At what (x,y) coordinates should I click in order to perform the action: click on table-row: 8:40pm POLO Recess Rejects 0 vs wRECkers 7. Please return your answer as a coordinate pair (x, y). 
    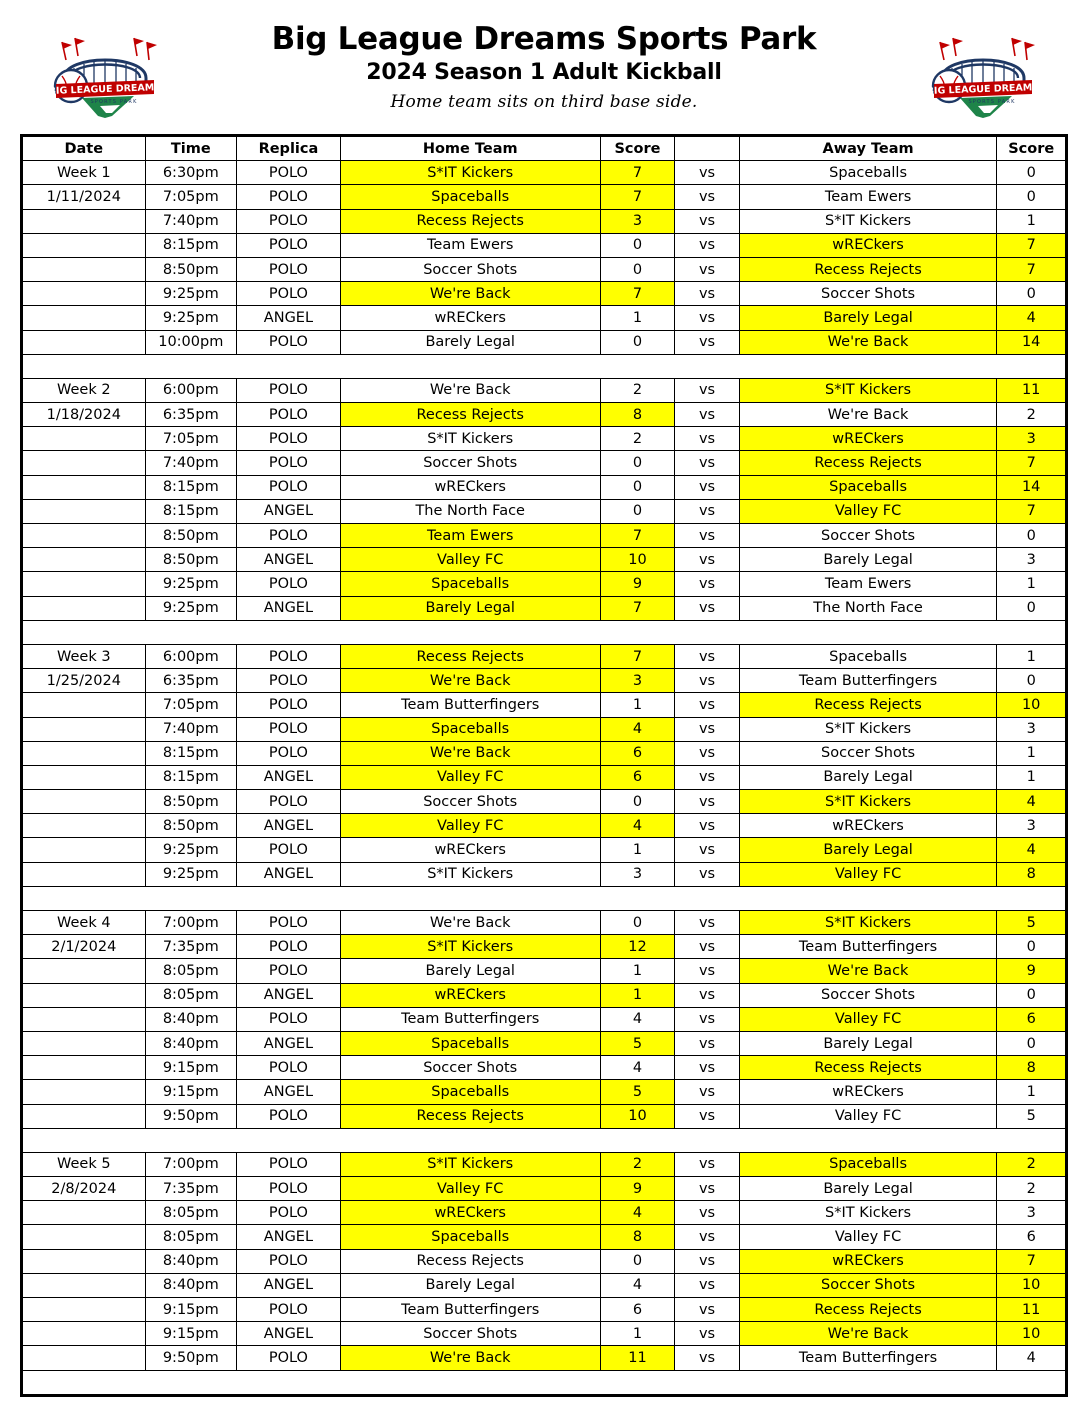
    Looking at the image, I should click on (544, 1261).